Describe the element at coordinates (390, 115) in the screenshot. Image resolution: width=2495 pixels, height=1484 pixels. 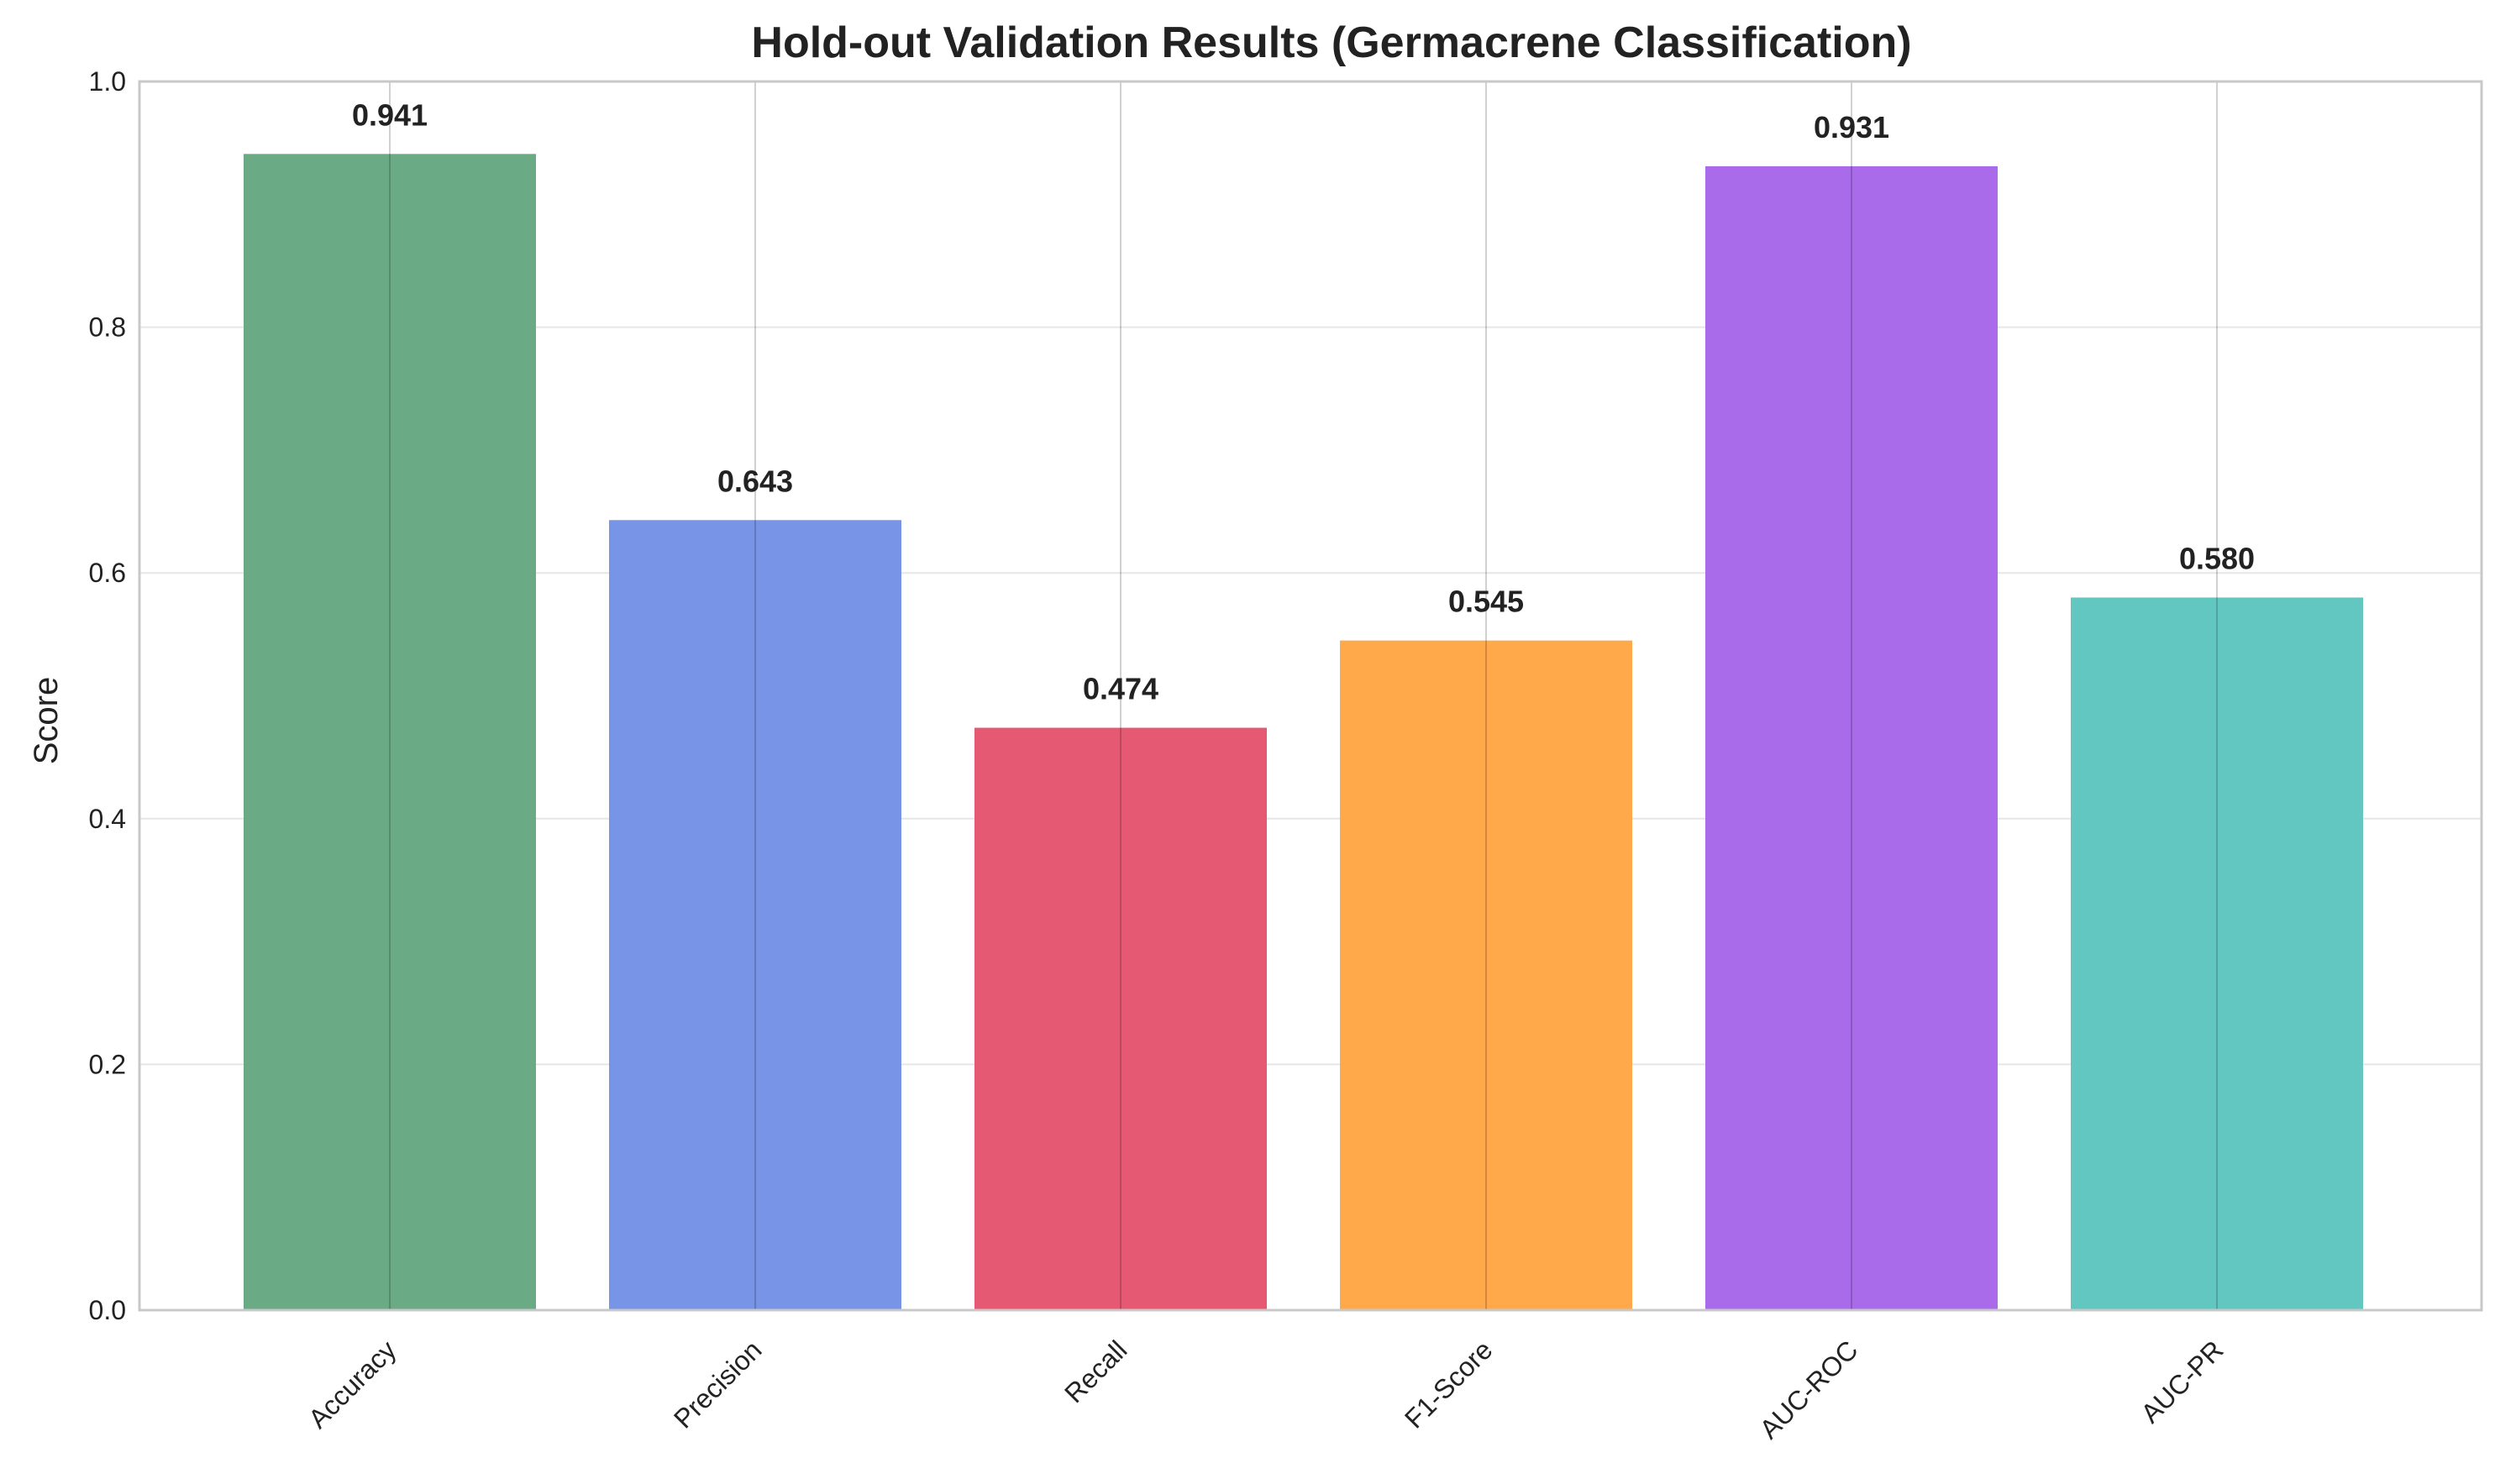
I see `value-label: 0.941` at that location.